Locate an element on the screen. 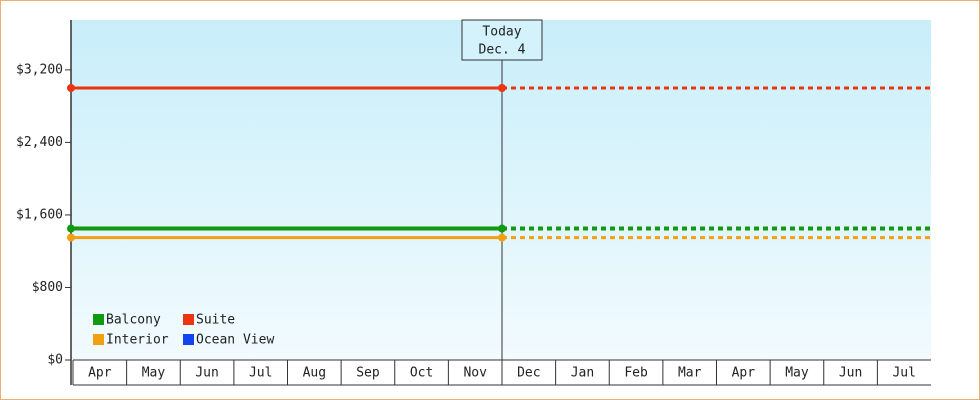 The width and height of the screenshot is (980, 400). y-tick-label: $3,200 is located at coordinates (39, 69).